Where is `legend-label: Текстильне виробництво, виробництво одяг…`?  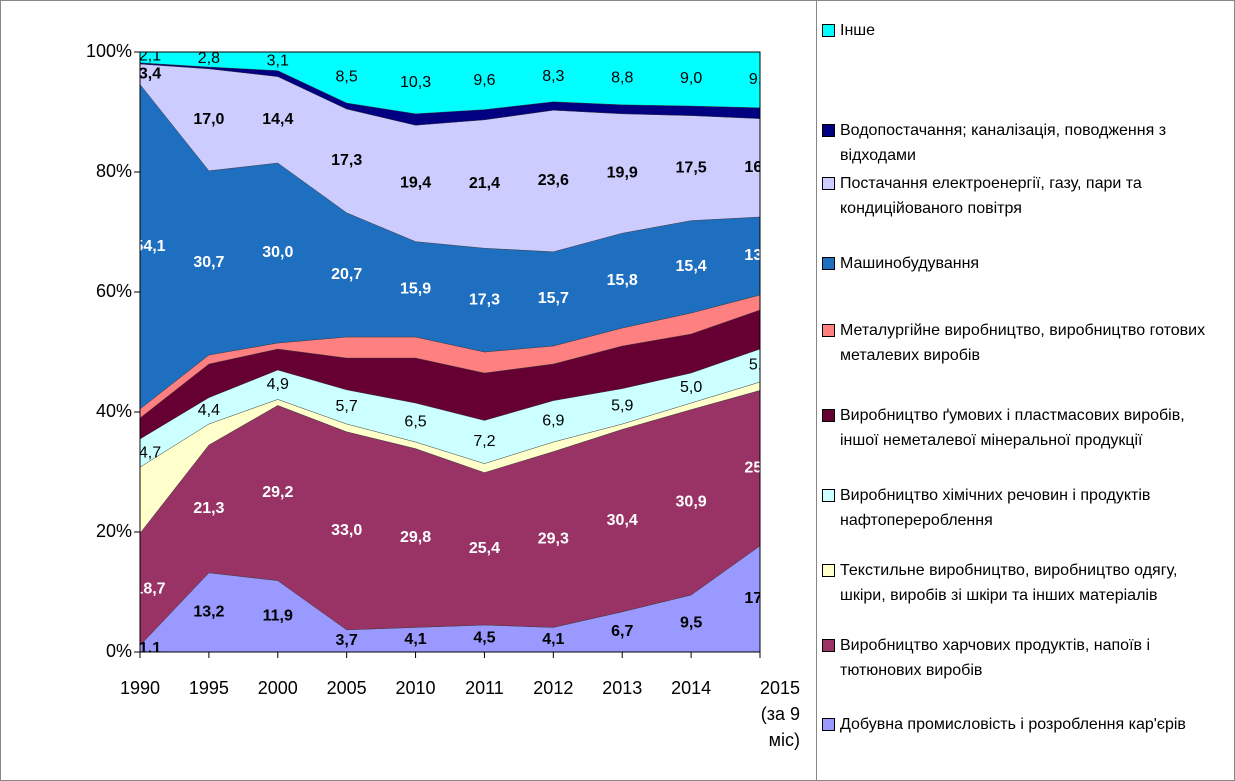
legend-label: Текстильне виробництво, виробництво одяг… is located at coordinates (1009, 583).